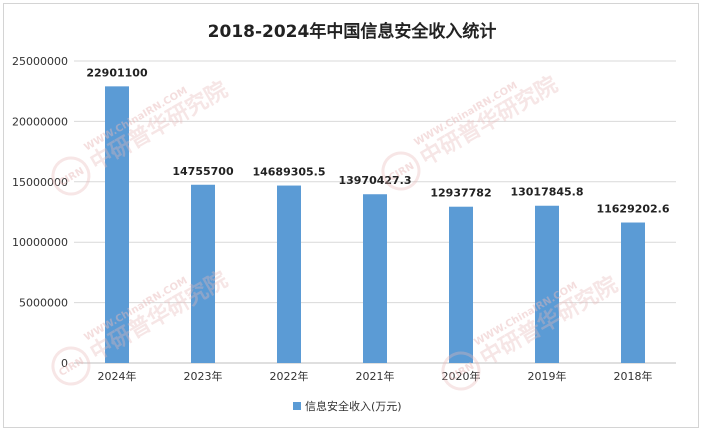 This screenshot has height=433, width=704. I want to click on legend-label: 信息安全收入(万元), so click(353, 406).